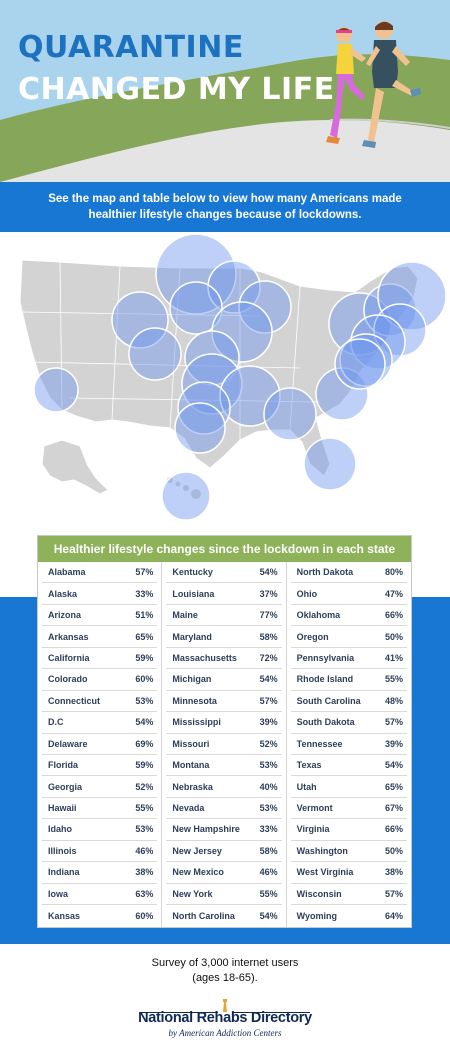  I want to click on state-name: Ohio, so click(307, 593).